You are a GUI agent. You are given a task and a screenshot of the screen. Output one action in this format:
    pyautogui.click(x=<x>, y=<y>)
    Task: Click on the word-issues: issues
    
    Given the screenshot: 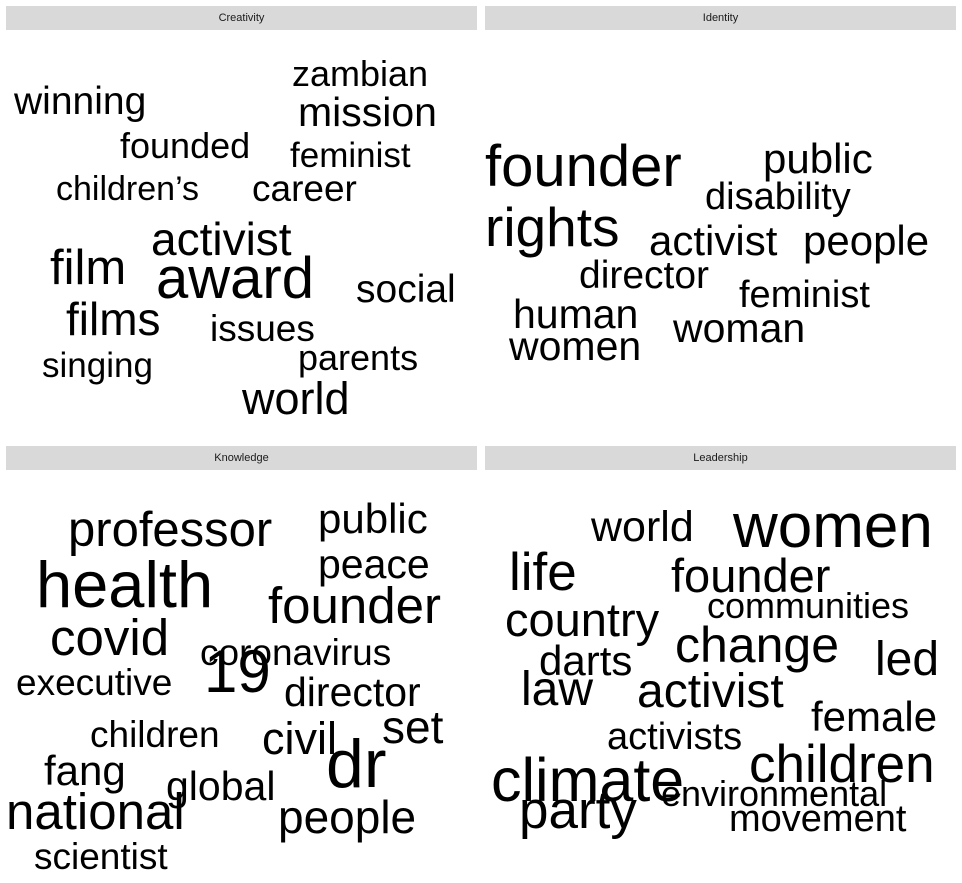 What is the action you would take?
    pyautogui.click(x=262, y=328)
    